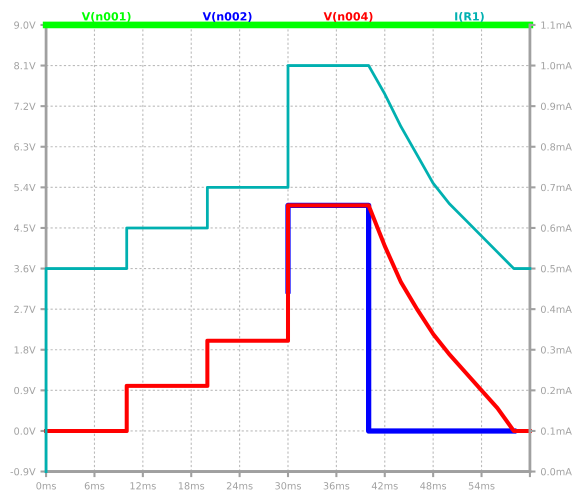 This screenshot has width=576, height=499. Describe the element at coordinates (46, 486) in the screenshot. I see `x-tick-label: 0ms` at that location.